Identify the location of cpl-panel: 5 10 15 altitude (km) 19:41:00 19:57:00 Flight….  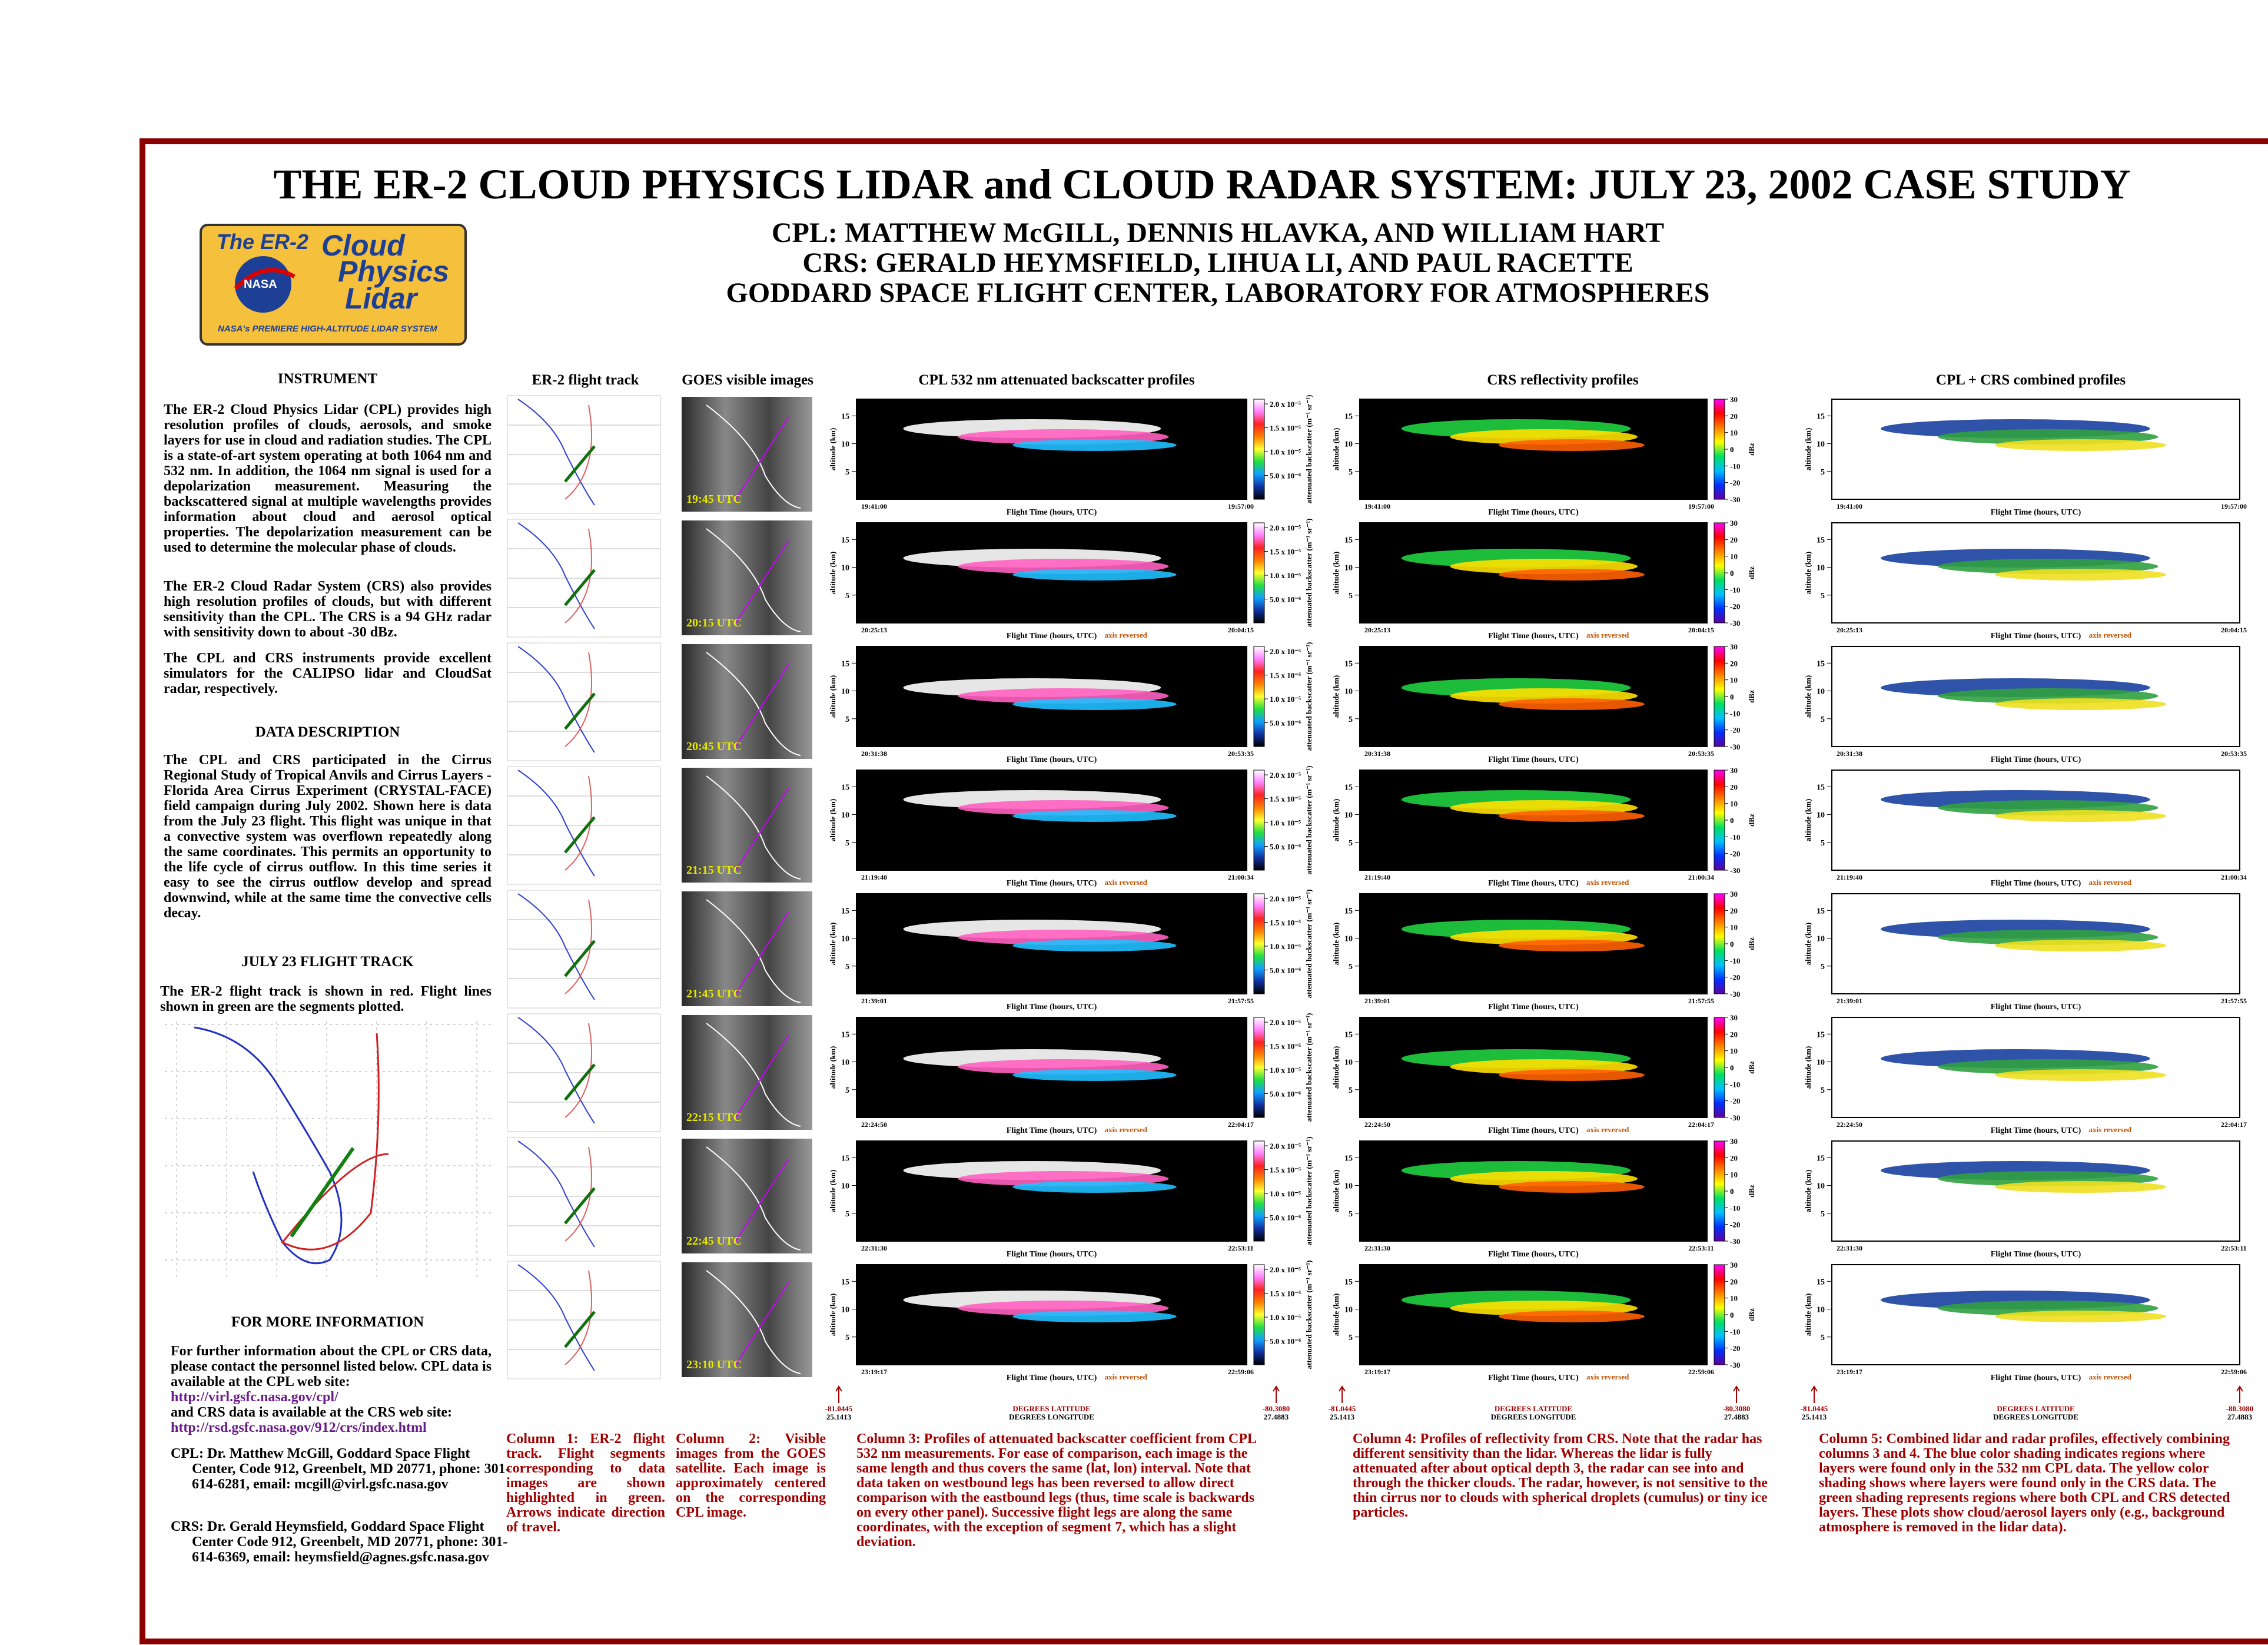
(1070, 456).